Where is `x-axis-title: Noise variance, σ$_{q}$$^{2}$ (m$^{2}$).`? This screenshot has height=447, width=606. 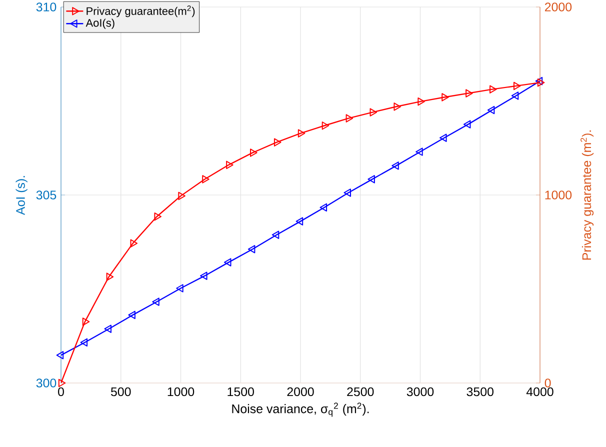
x-axis-title: Noise variance, σ$_{q}$$^{2}$ (m$^{2}$). is located at coordinates (300, 409).